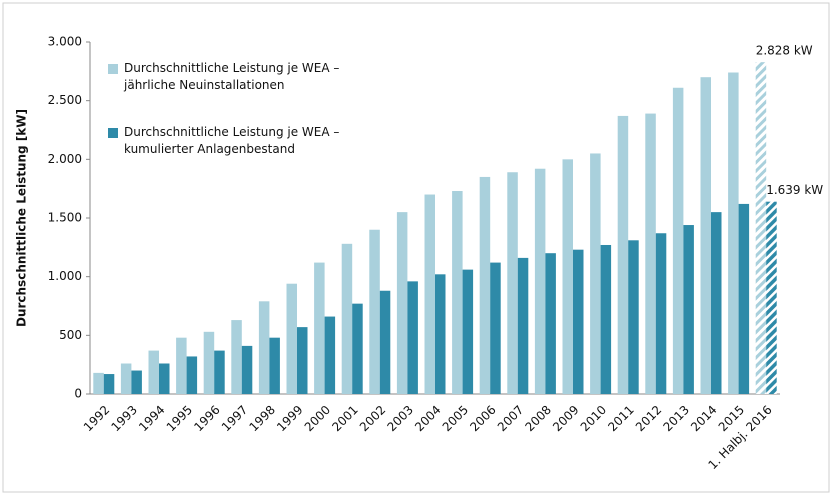  What do you see at coordinates (289, 418) in the screenshot?
I see `x-tick-label: 1999` at bounding box center [289, 418].